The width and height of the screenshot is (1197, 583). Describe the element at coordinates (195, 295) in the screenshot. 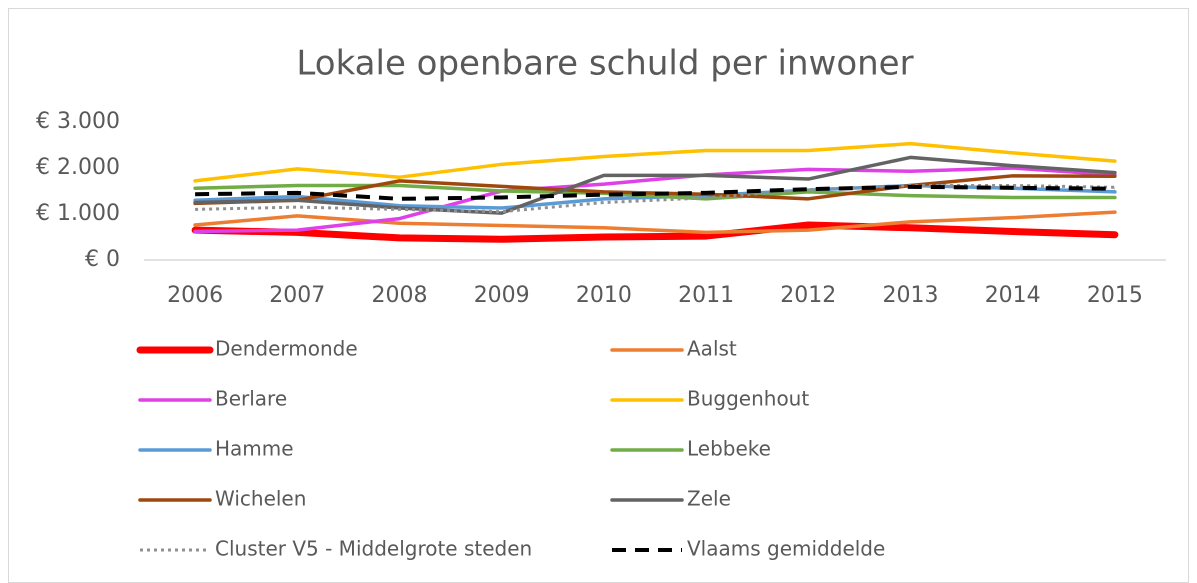

I see `x-tick-label: 2006` at that location.